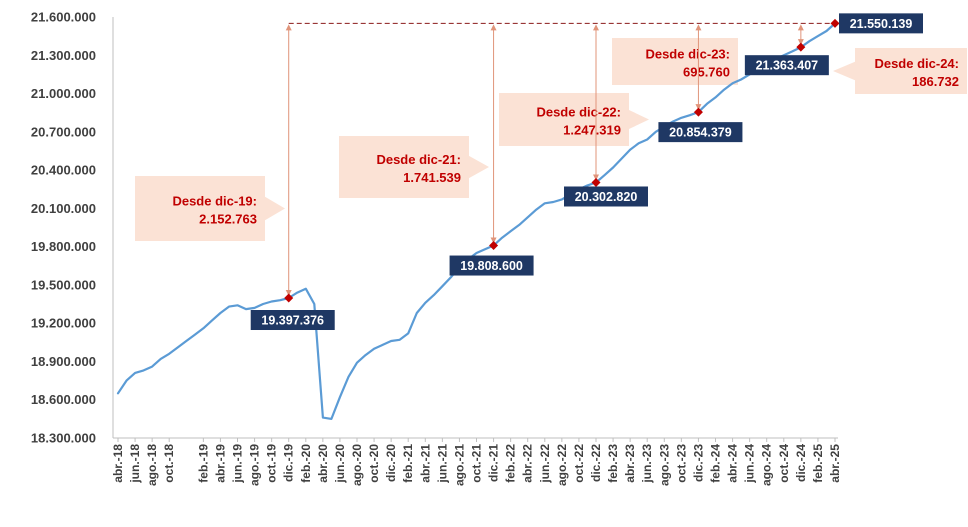  Describe the element at coordinates (214, 201) in the screenshot. I see `annotation-label: Desde dic-19:` at that location.